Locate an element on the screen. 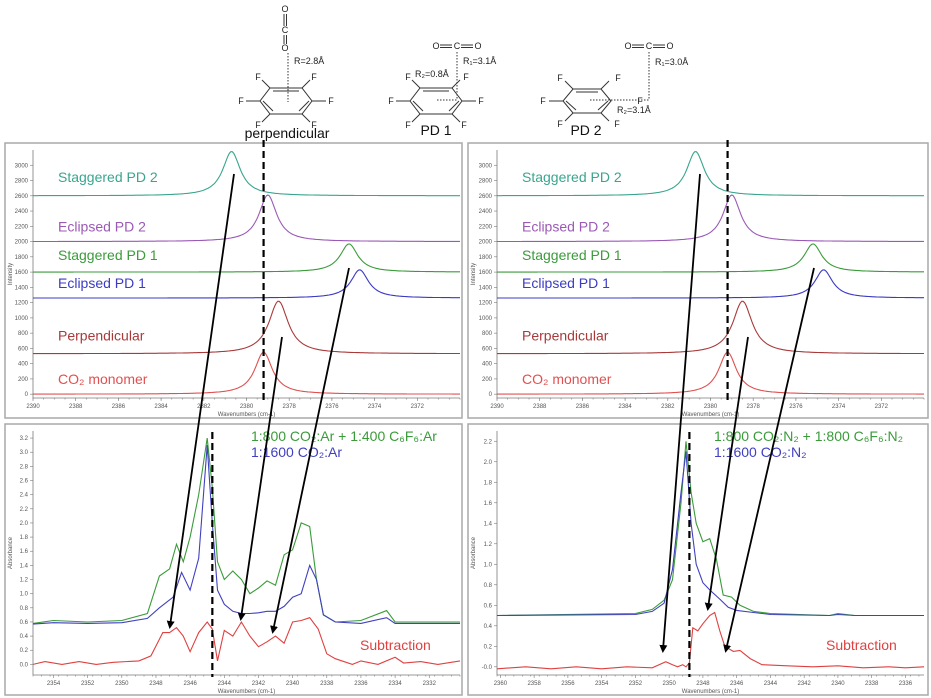  x-tick-label: 2390 is located at coordinates (497, 407).